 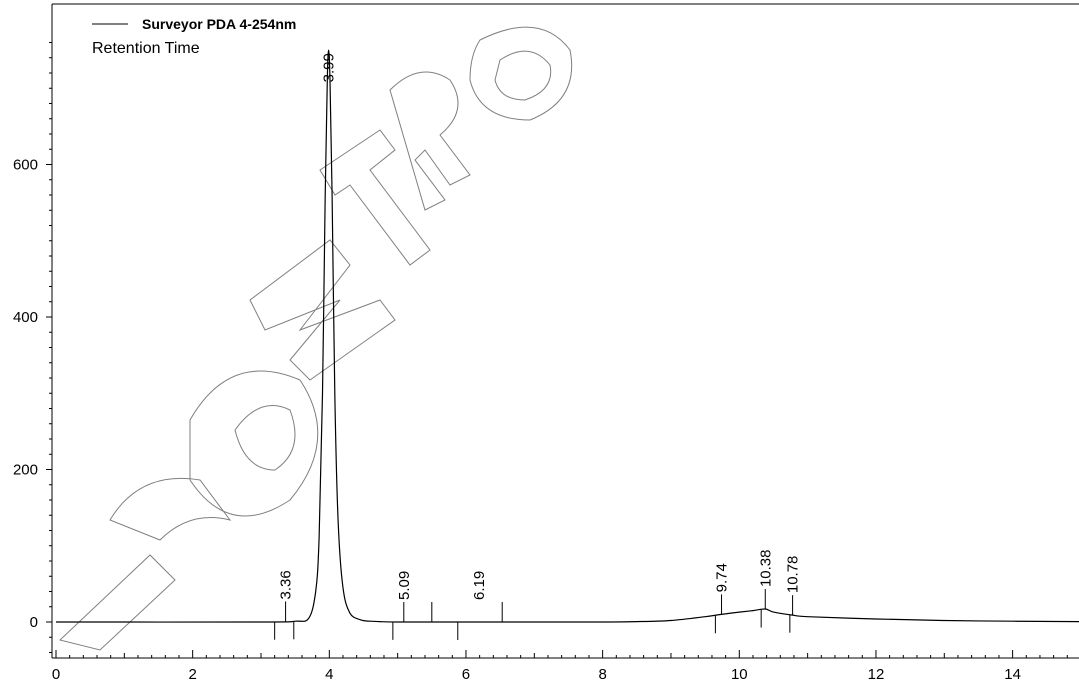 What do you see at coordinates (404, 585) in the screenshot?
I see `peak-label: 5.09` at bounding box center [404, 585].